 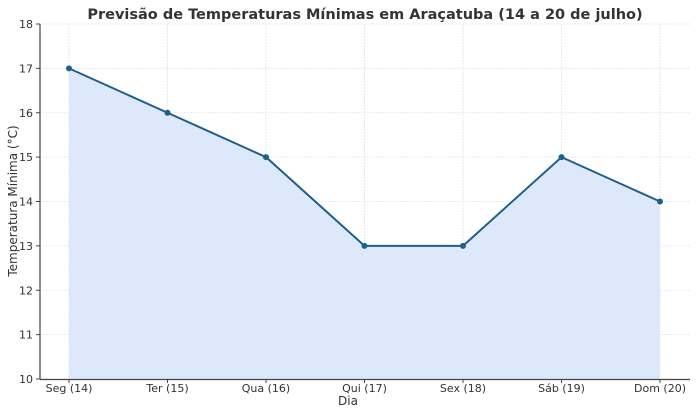 What do you see at coordinates (26, 157) in the screenshot?
I see `y-tick-label: 15` at bounding box center [26, 157].